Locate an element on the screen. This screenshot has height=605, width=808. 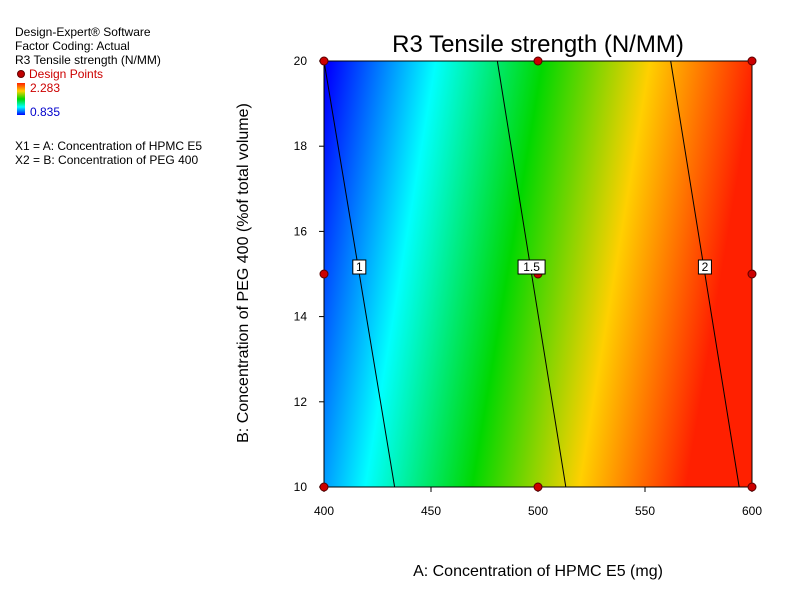
y-tick-label: 12 is located at coordinates (301, 402).